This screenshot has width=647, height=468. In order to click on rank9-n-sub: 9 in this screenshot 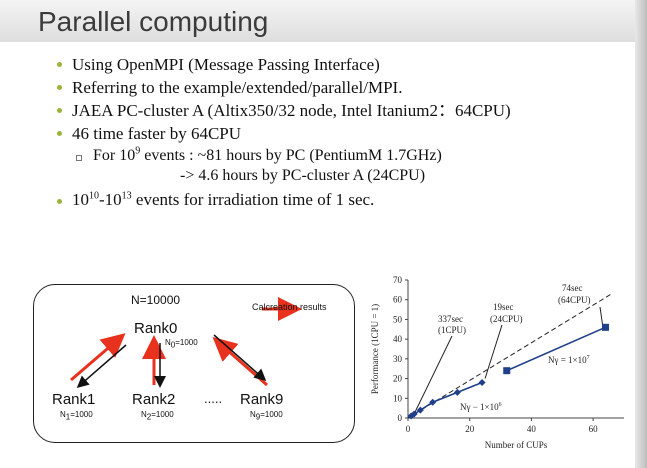, I will do `click(258, 417)`.